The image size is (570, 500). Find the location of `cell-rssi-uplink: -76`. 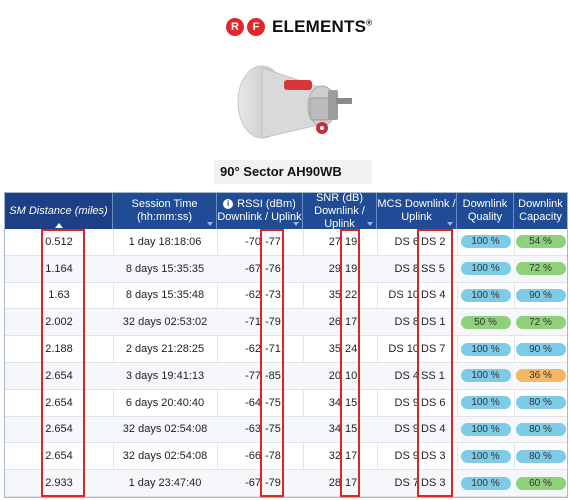

cell-rssi-uplink: -76 is located at coordinates (273, 268).